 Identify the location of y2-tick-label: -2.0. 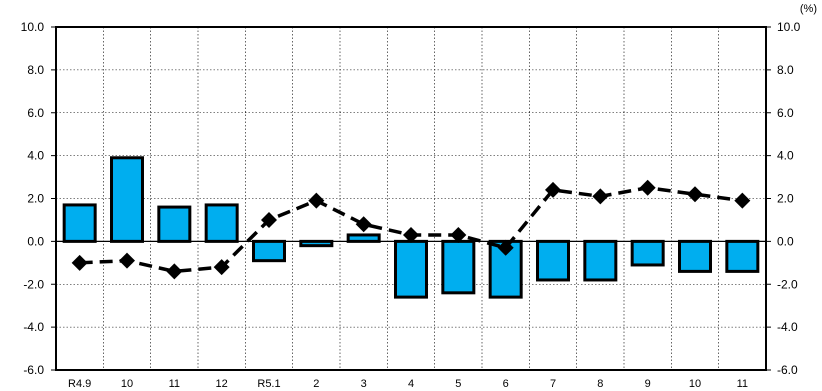
(787, 284).